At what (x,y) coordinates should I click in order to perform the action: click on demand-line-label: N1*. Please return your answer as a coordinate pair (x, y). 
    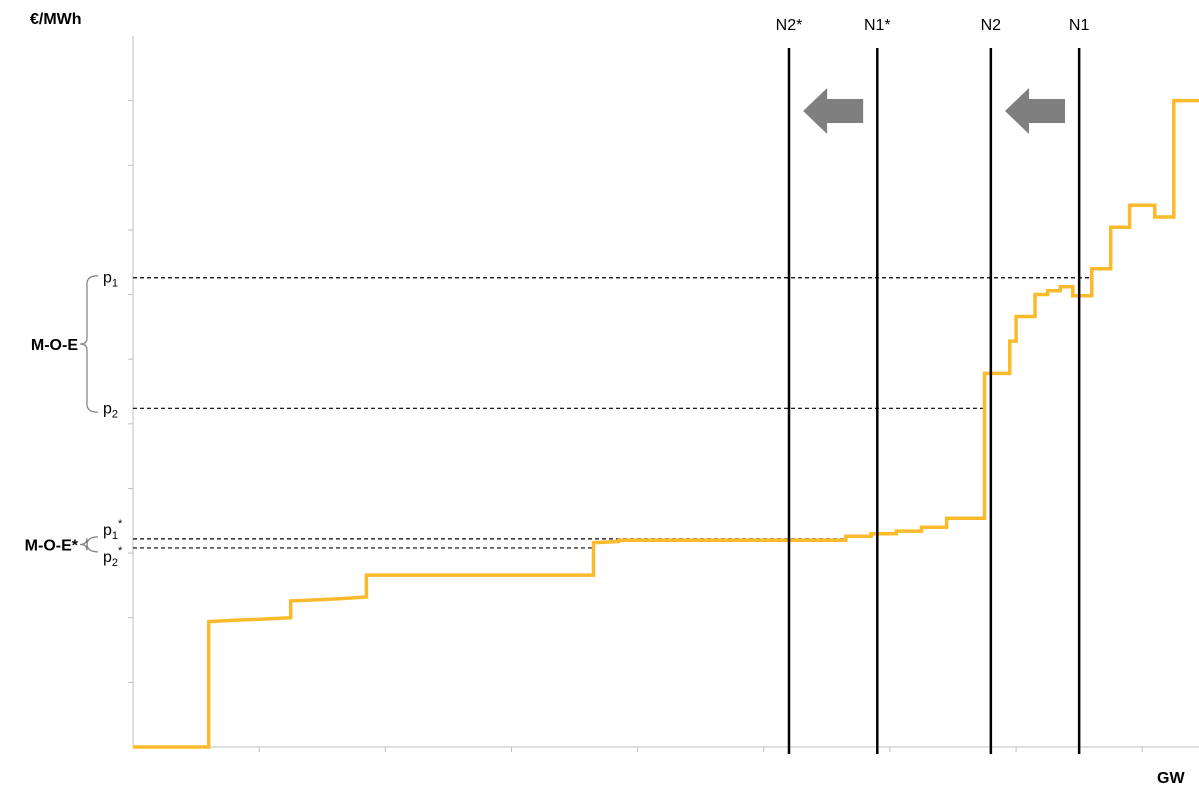
    Looking at the image, I should click on (877, 25).